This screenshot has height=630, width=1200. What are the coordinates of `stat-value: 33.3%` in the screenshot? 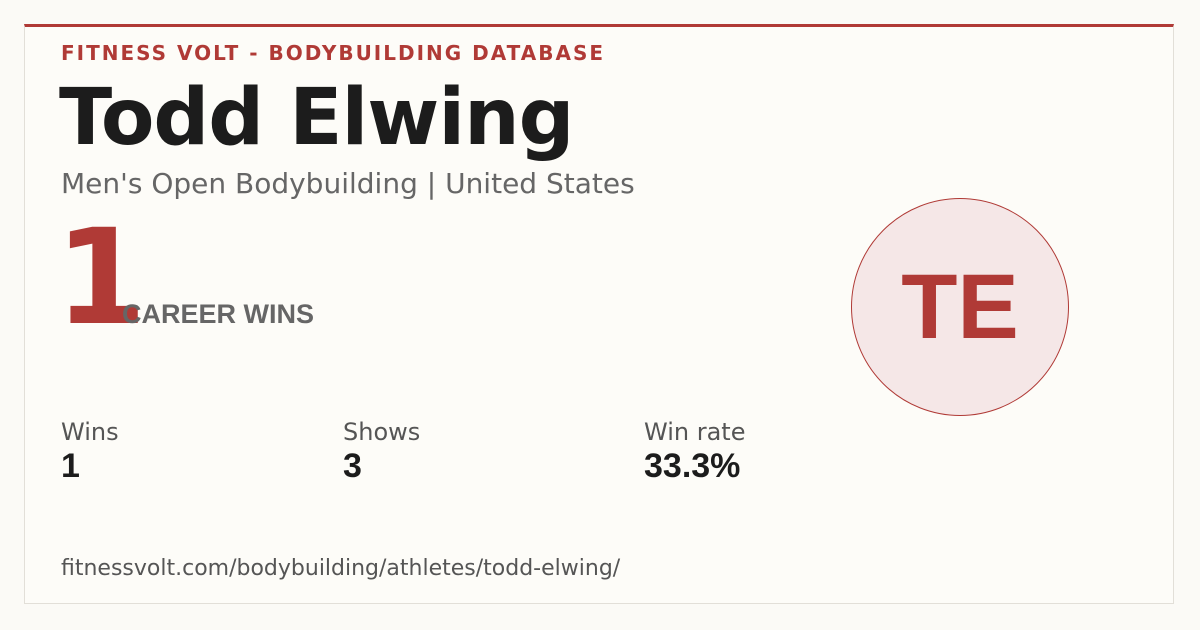 It's located at (692, 466).